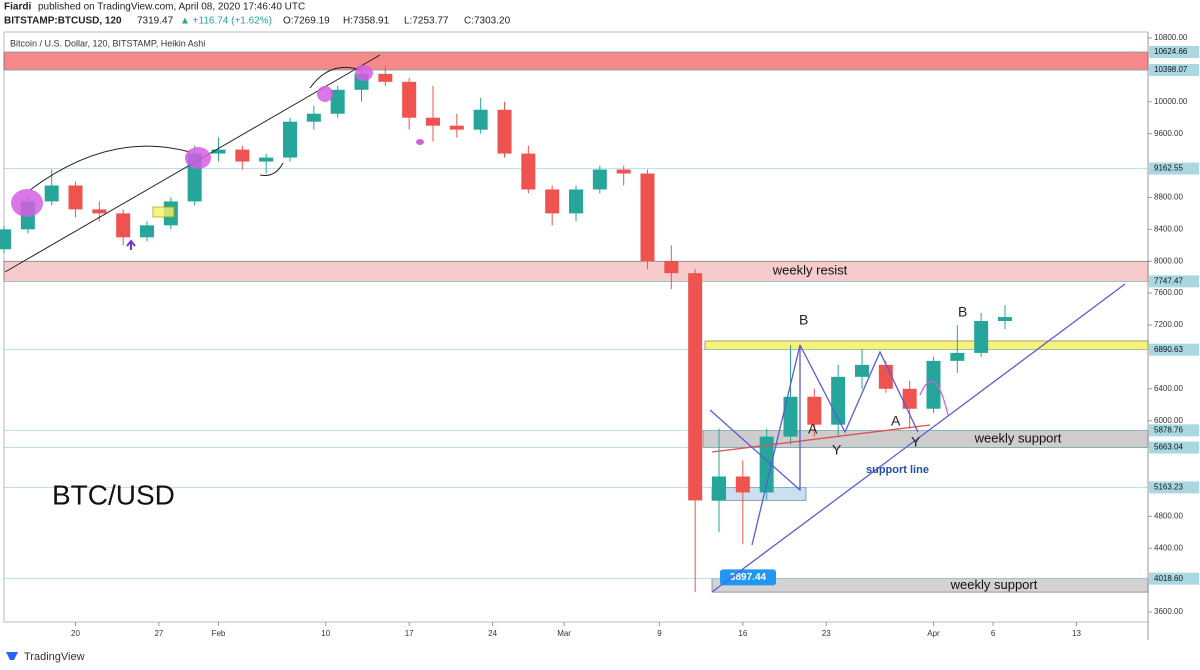 The height and width of the screenshot is (670, 1200). Describe the element at coordinates (131, 244) in the screenshot. I see `arrow-up` at that location.